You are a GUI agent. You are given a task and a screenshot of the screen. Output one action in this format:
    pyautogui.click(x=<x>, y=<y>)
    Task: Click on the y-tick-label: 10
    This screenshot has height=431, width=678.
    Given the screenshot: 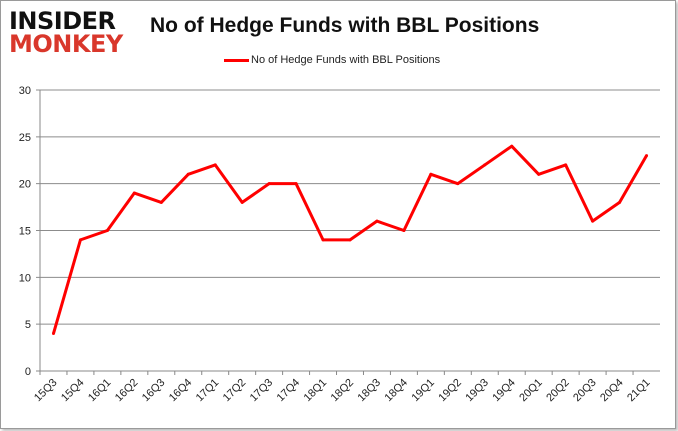 What is the action you would take?
    pyautogui.click(x=25, y=278)
    